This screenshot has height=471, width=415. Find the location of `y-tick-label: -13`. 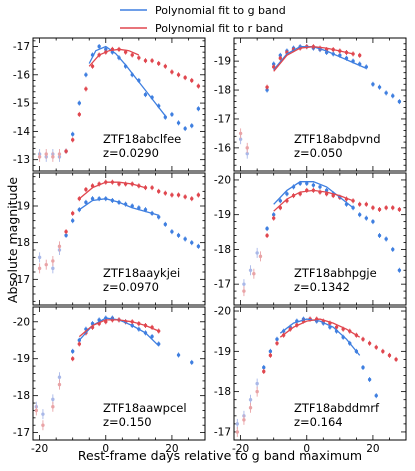

y-tick-label: -13 is located at coordinates (21, 160).